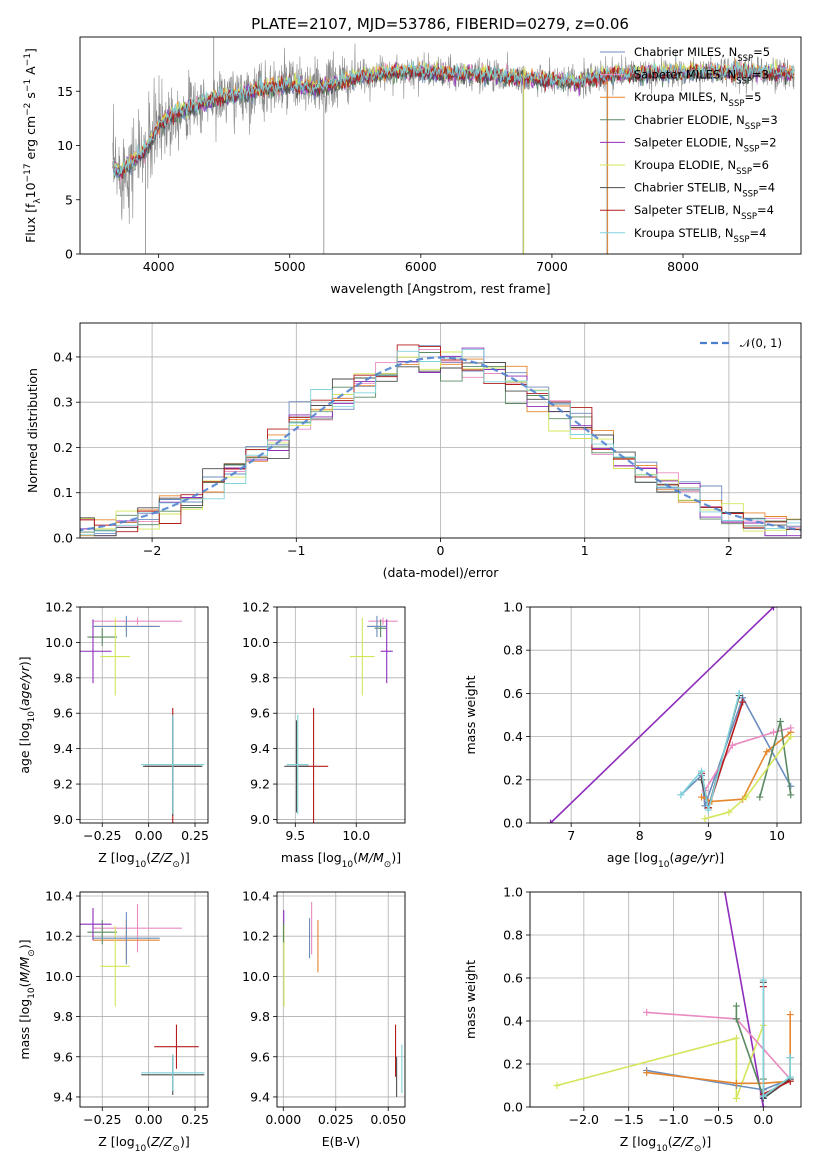  Describe the element at coordinates (59, 936) in the screenshot. I see `y-tick-label: 10.2` at that location.